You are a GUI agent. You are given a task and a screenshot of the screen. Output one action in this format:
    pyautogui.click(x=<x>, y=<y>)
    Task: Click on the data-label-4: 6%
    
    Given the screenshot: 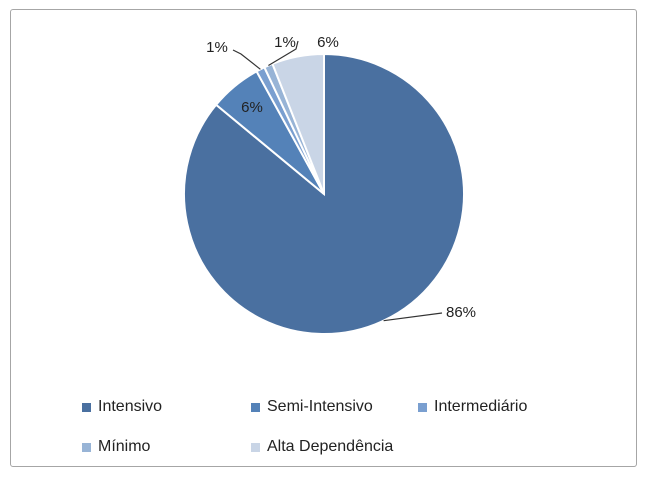 What is the action you would take?
    pyautogui.click(x=328, y=42)
    